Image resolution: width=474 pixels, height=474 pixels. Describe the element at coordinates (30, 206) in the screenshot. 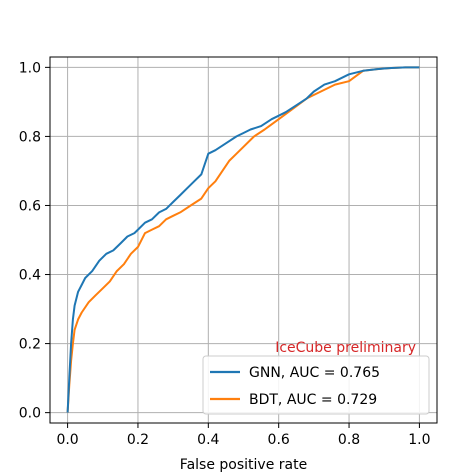

I see `y-tick-label: 0.6` at that location.